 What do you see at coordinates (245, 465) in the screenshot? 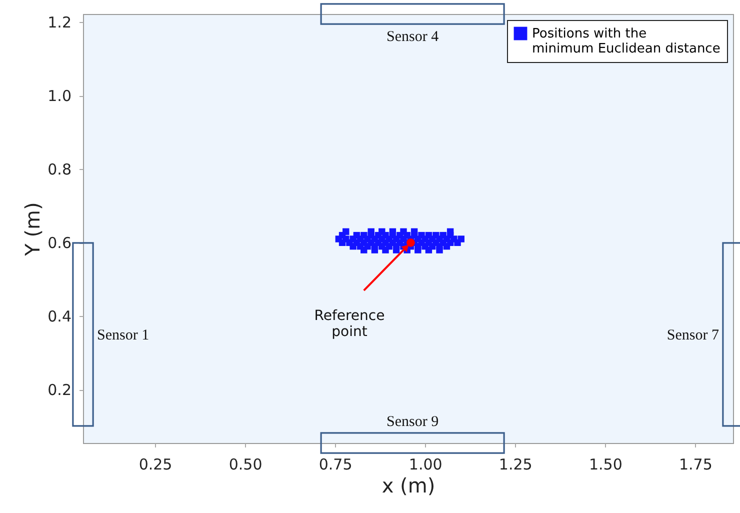
I see `x-tick-label: 0.50` at bounding box center [245, 465].